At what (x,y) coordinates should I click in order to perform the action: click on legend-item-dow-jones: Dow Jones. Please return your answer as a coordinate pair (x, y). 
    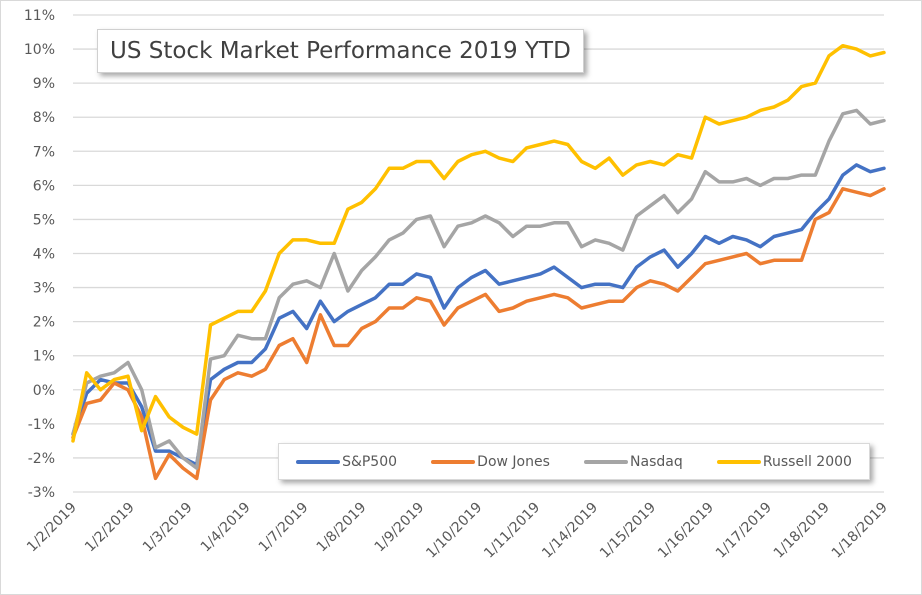
    Looking at the image, I should click on (490, 462).